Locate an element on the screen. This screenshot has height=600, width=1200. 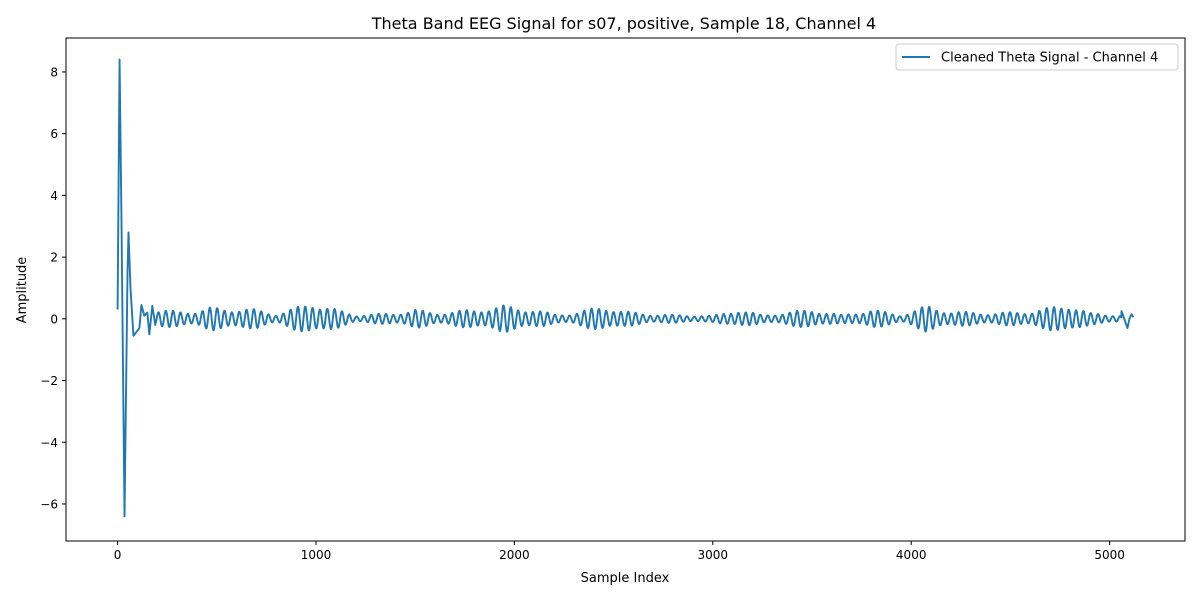
legend-label: Cleaned Theta Signal - Channel 4 is located at coordinates (1049, 58).